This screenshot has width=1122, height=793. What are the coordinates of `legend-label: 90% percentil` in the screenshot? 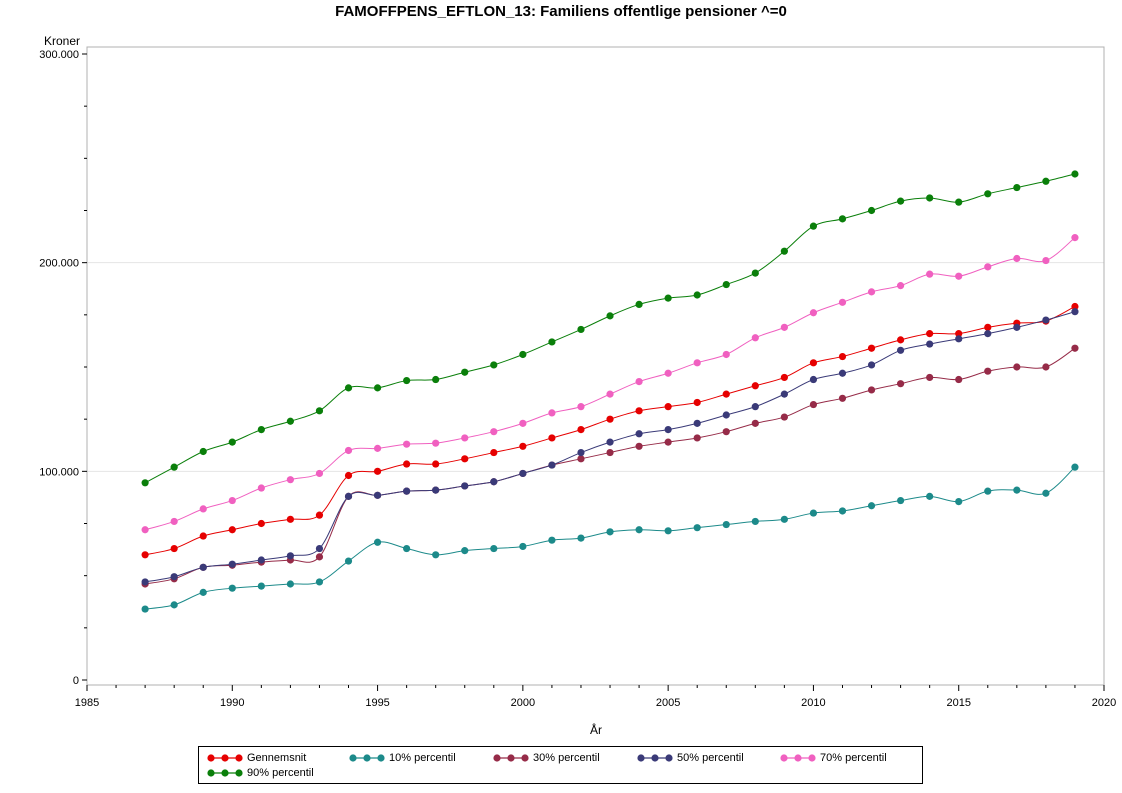 It's located at (280, 773).